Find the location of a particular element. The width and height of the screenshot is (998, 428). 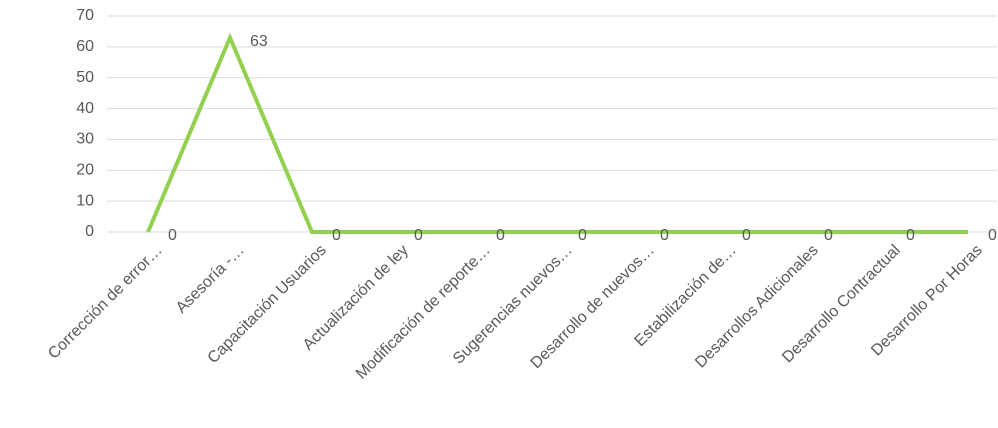

y-tick-label: 0 is located at coordinates (89, 231).